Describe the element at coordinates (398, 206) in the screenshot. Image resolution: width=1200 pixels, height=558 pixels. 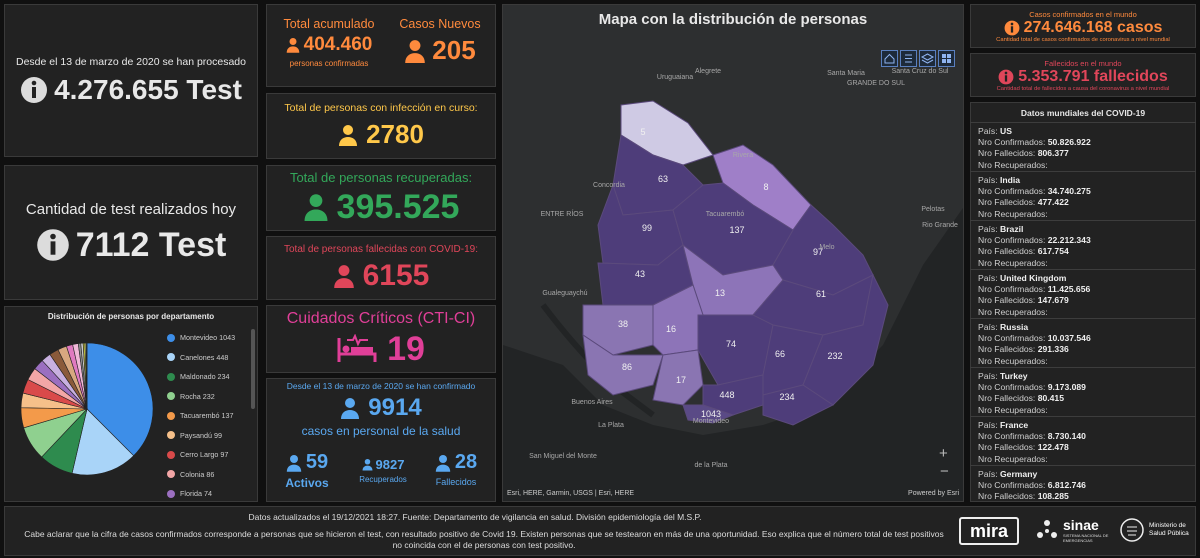
I see `recovered-value: 395.525` at that location.